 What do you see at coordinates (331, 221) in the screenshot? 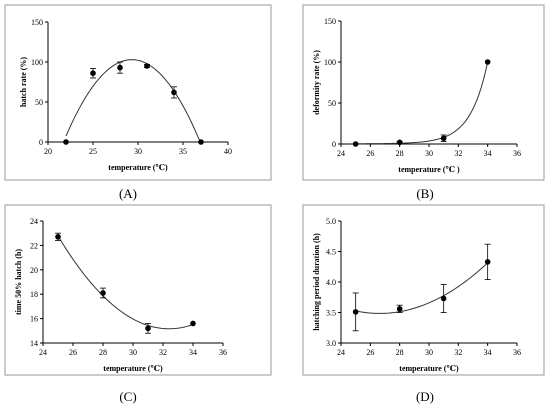
I see `y-tick-label: 5.0` at bounding box center [331, 221].